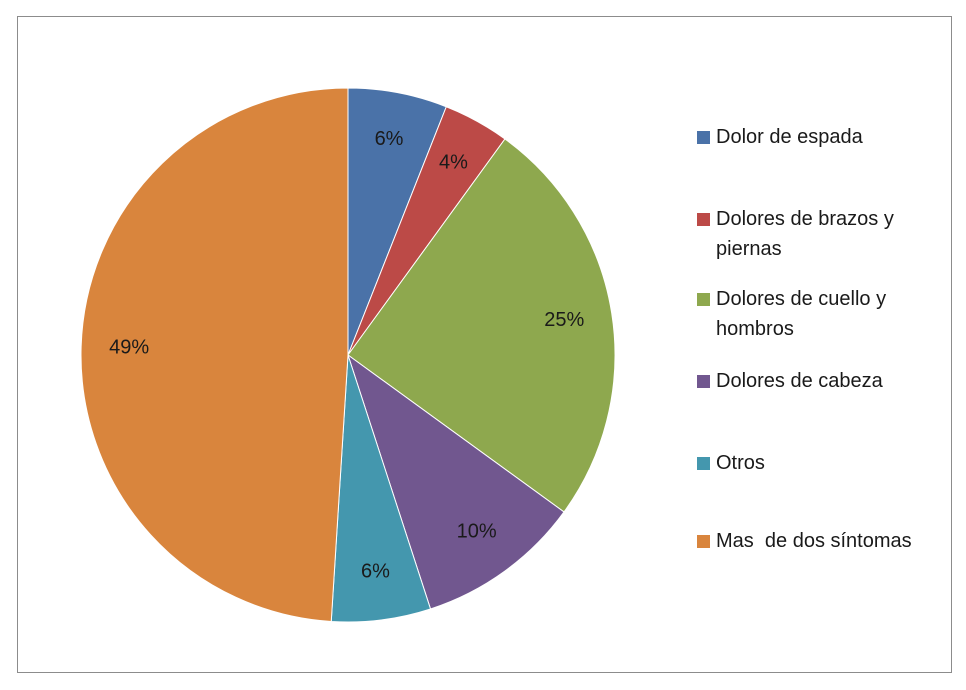 Image resolution: width=966 pixels, height=690 pixels. What do you see at coordinates (129, 347) in the screenshot?
I see `data-label: 49%` at bounding box center [129, 347].